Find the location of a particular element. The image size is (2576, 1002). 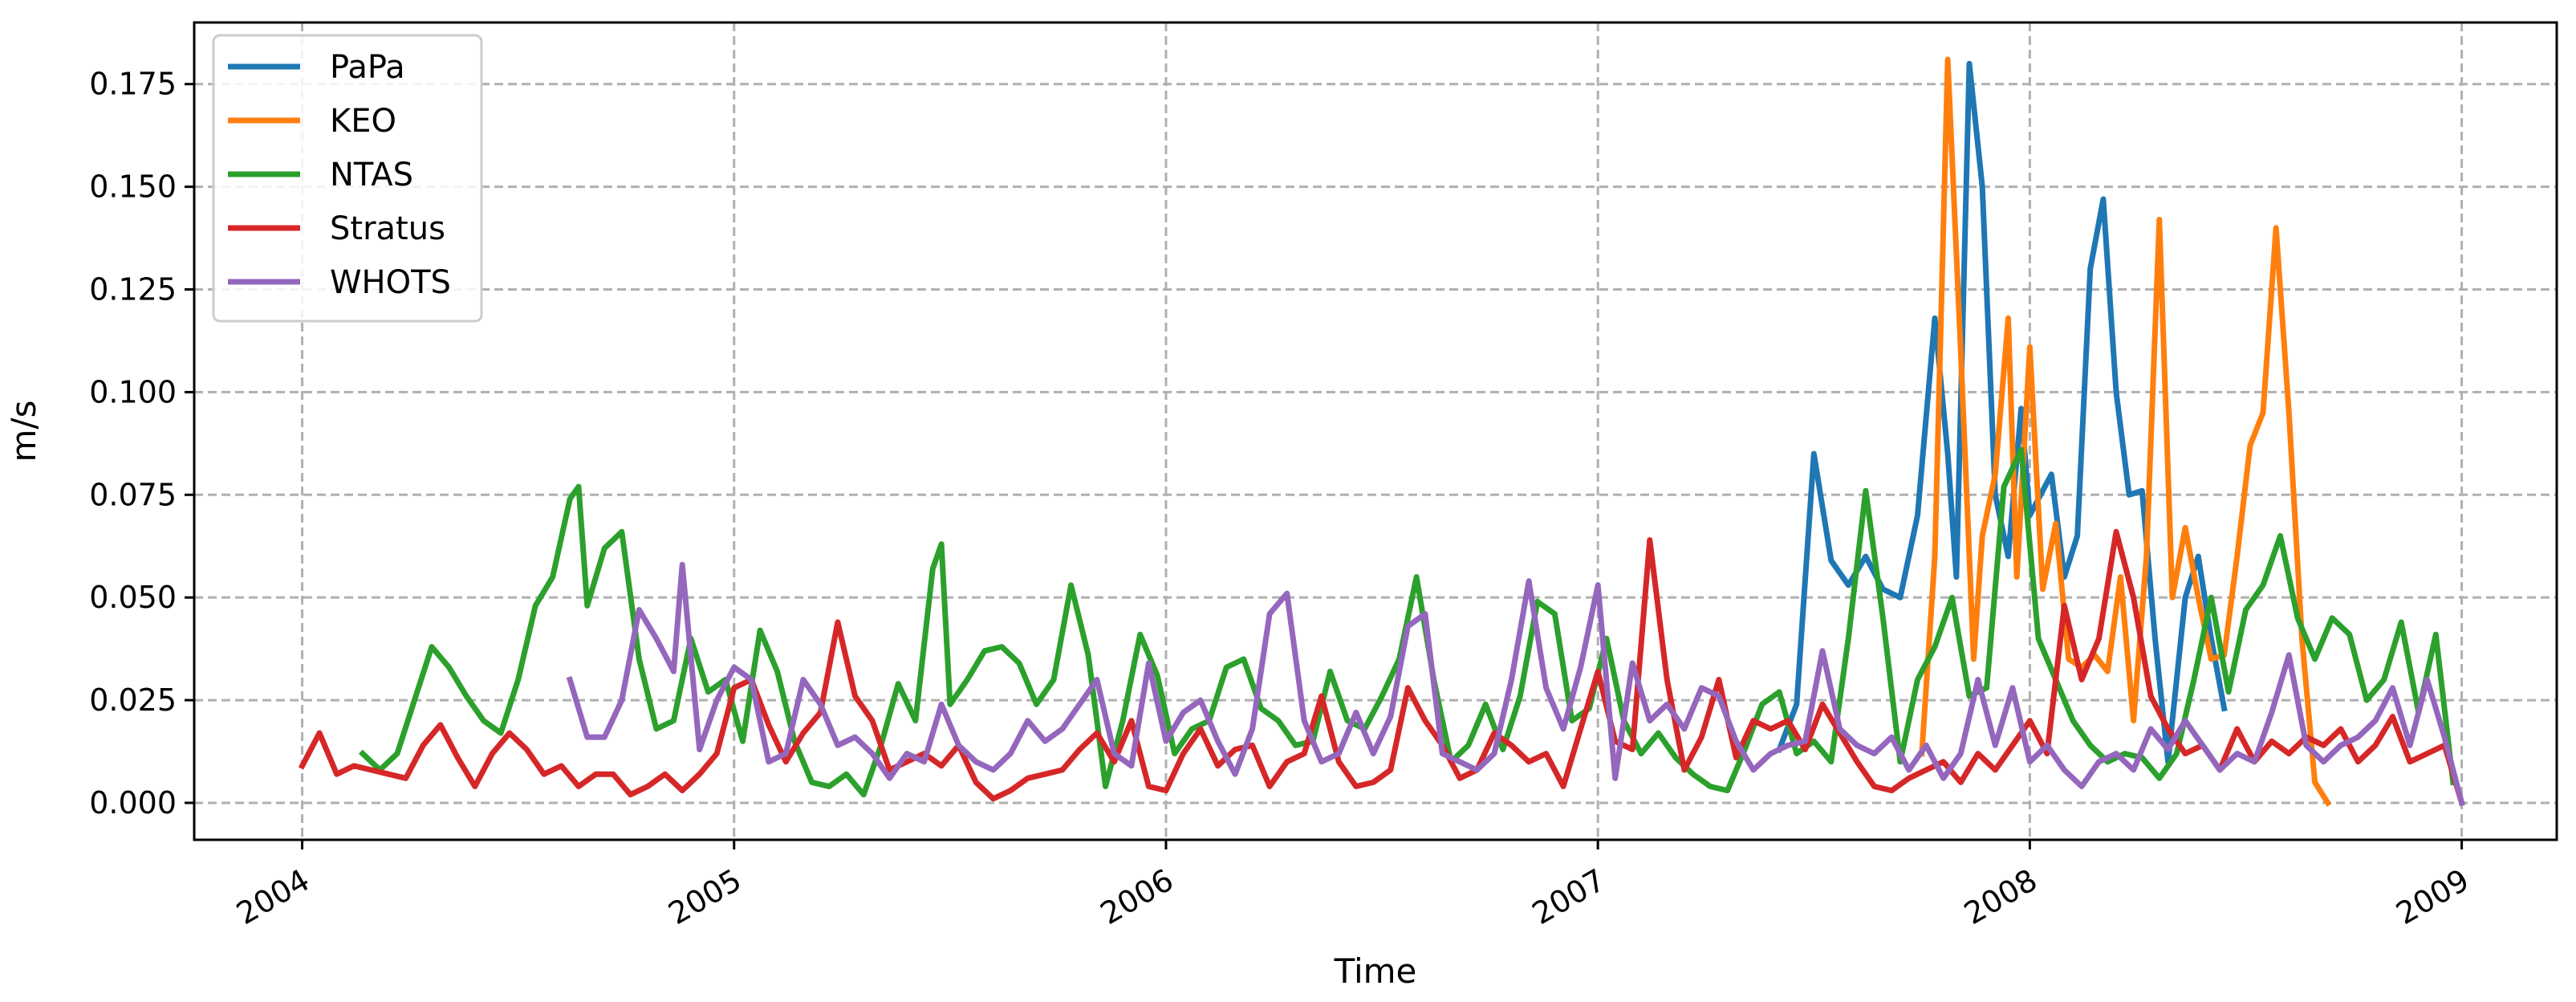

legend-label-ntas: NTAS is located at coordinates (371, 175).